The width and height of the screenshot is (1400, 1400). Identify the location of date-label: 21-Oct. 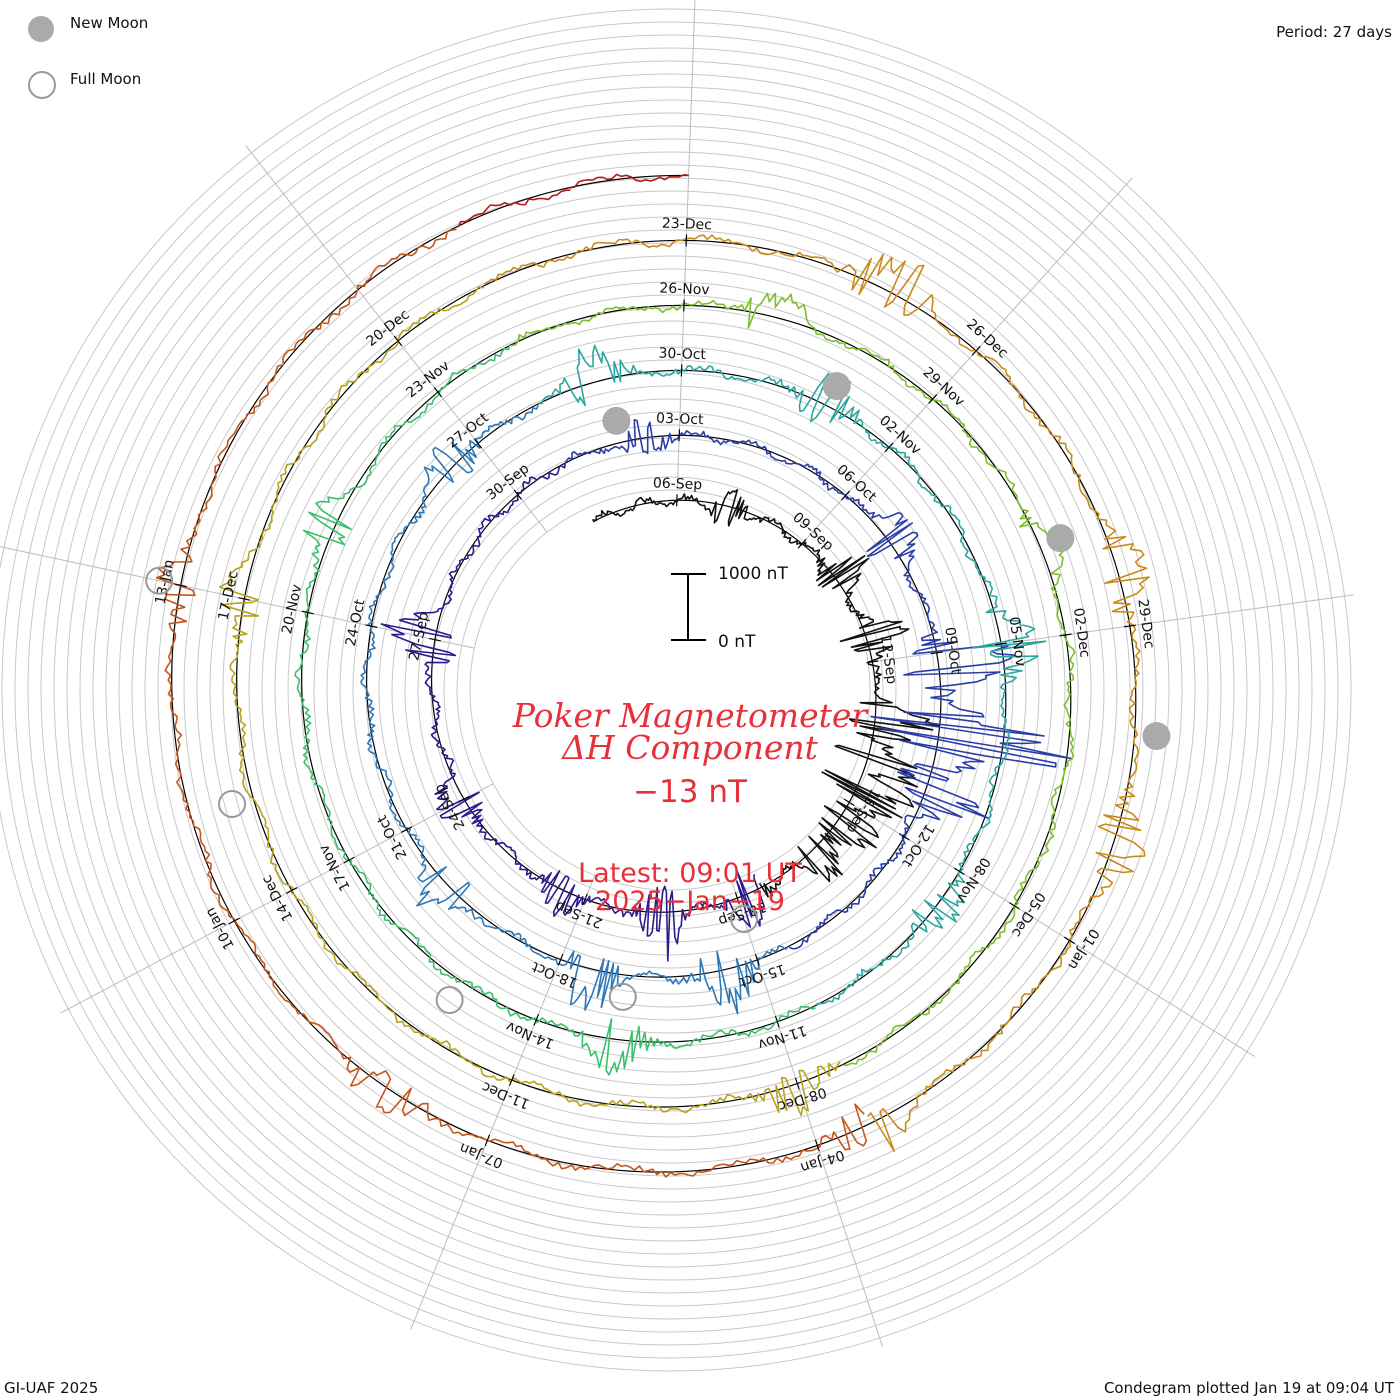
(392, 837).